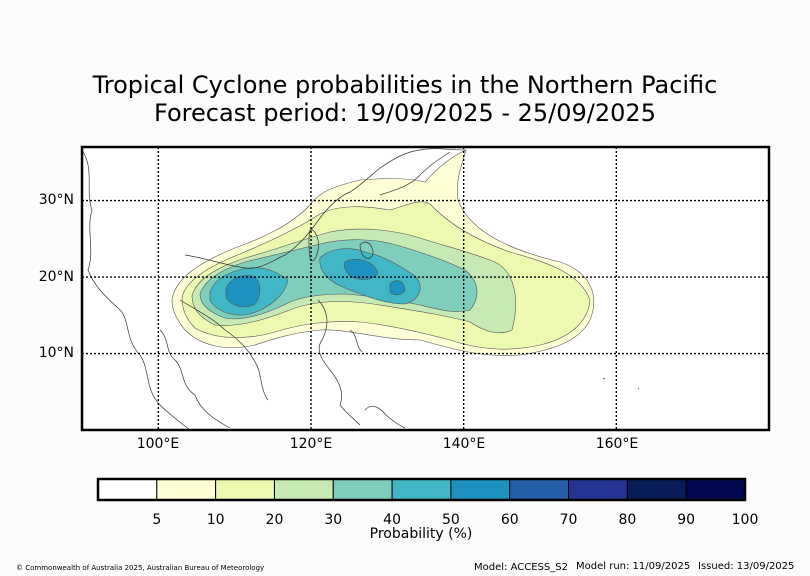 Image resolution: width=810 pixels, height=576 pixels. Describe the element at coordinates (464, 444) in the screenshot. I see `lon-tick-140: 140°E` at that location.